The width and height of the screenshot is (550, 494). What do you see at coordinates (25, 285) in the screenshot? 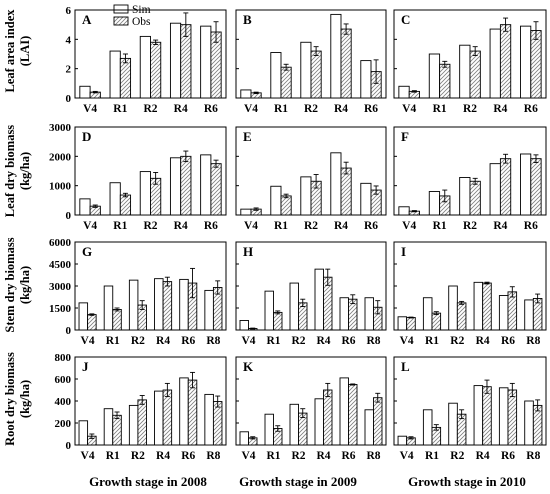
I see `row-label-2-line-2: (kg/ha)` at bounding box center [25, 285].